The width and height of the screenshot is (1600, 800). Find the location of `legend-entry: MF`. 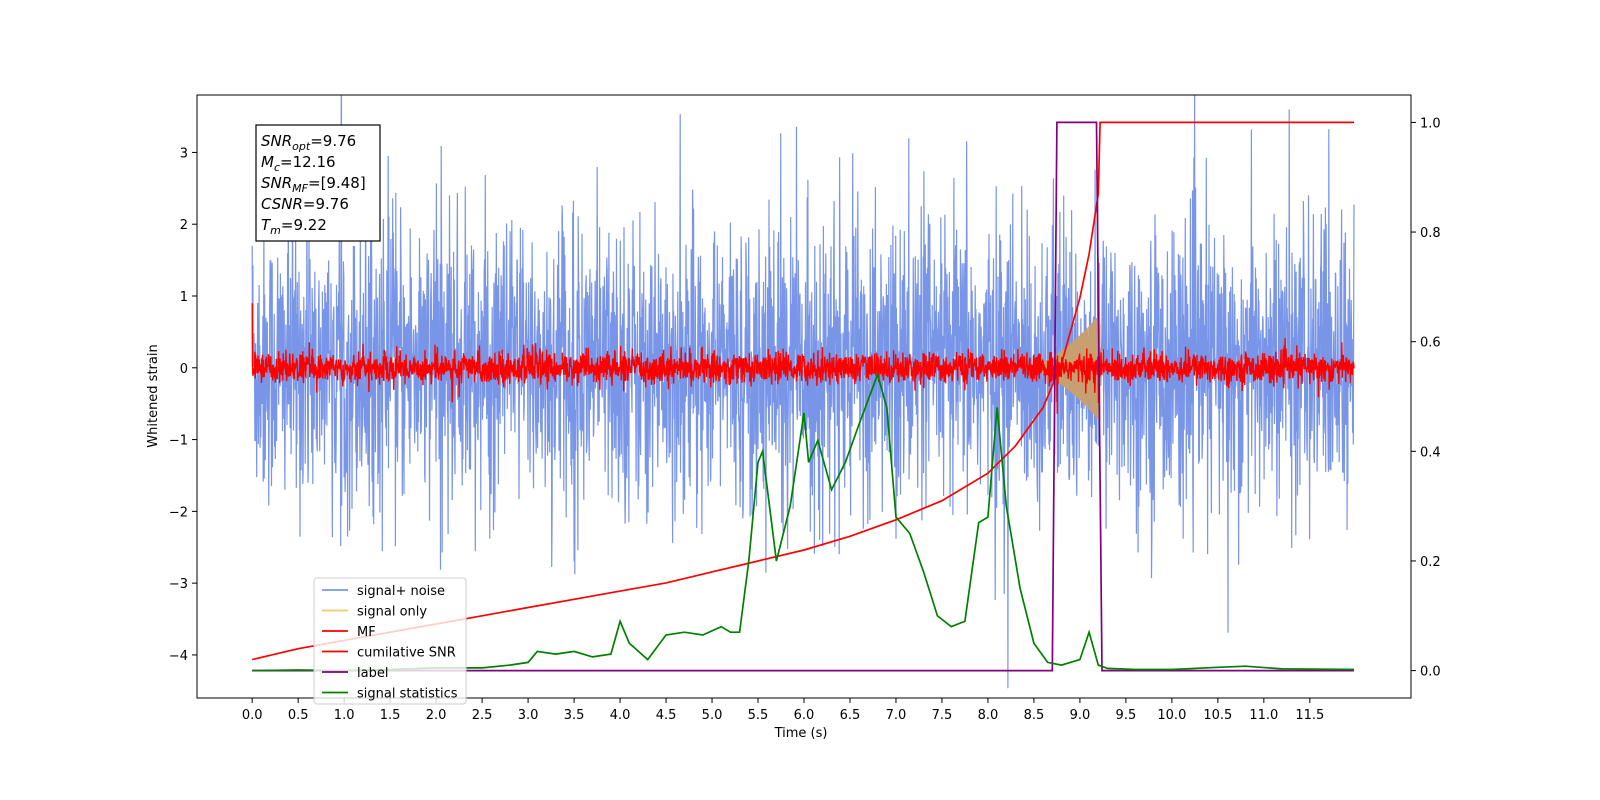

legend-entry: MF is located at coordinates (366, 632).